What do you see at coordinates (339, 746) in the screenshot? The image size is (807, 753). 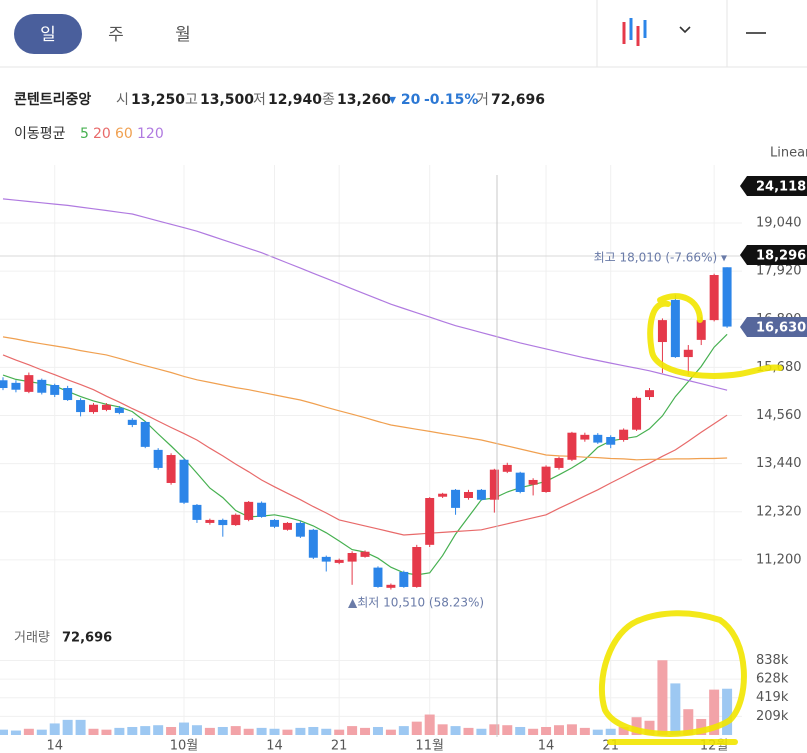 I see `x-tick-label: 21` at bounding box center [339, 746].